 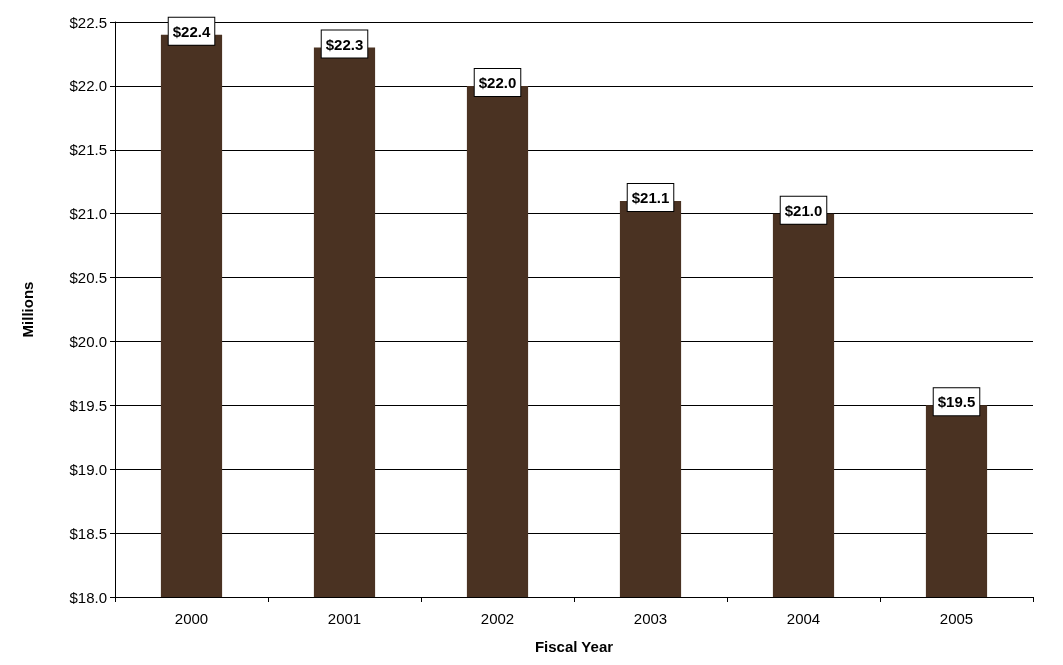 What do you see at coordinates (88, 214) in the screenshot?
I see `y-tick-label: $21.0` at bounding box center [88, 214].